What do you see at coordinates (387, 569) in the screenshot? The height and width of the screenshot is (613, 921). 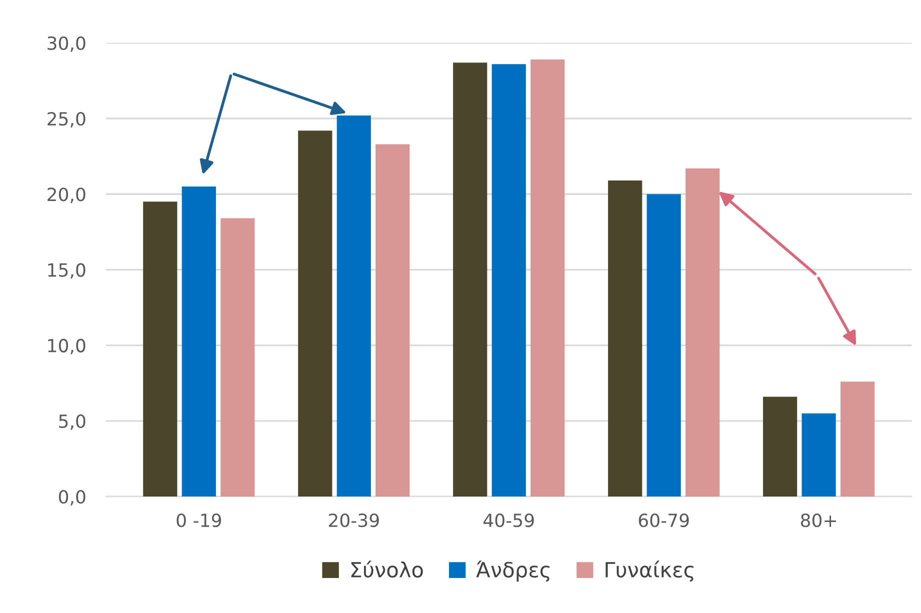 I see `legend-label: Σύνολο` at bounding box center [387, 569].